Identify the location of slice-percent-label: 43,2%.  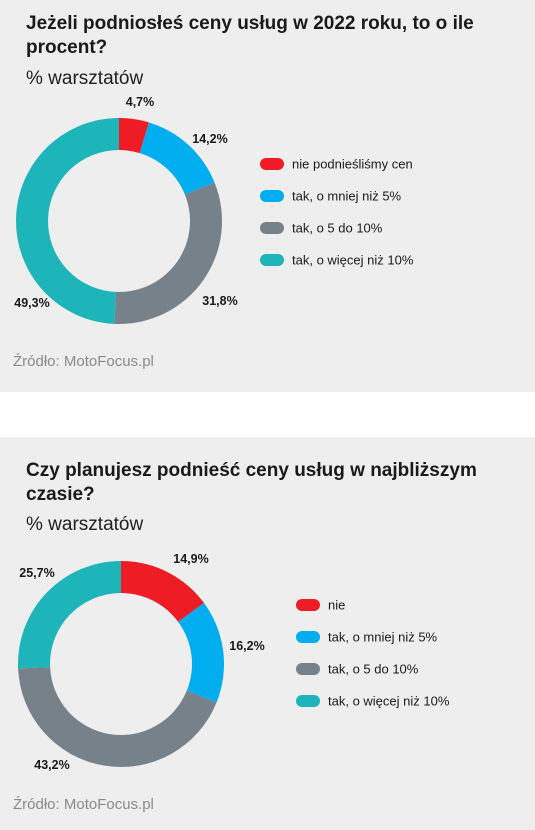
(51, 765).